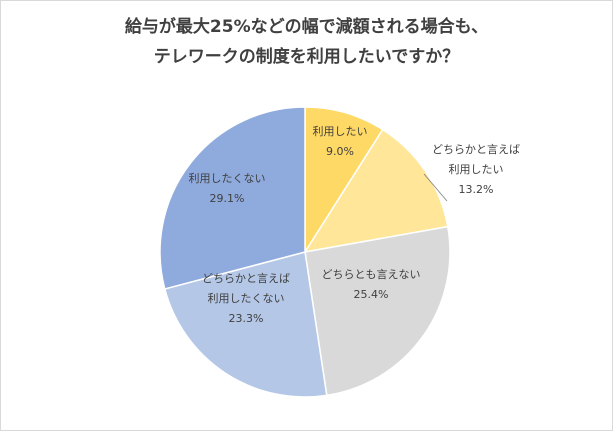  I want to click on slice-value-label: 29.1%, so click(227, 198).